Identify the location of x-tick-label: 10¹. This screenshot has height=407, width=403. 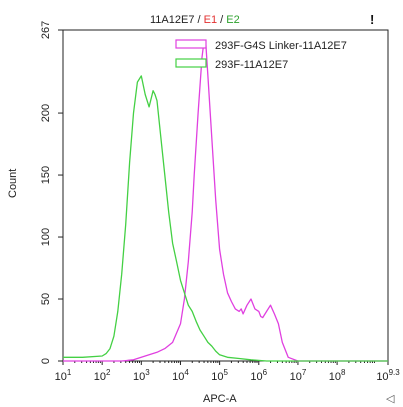
(63, 375).